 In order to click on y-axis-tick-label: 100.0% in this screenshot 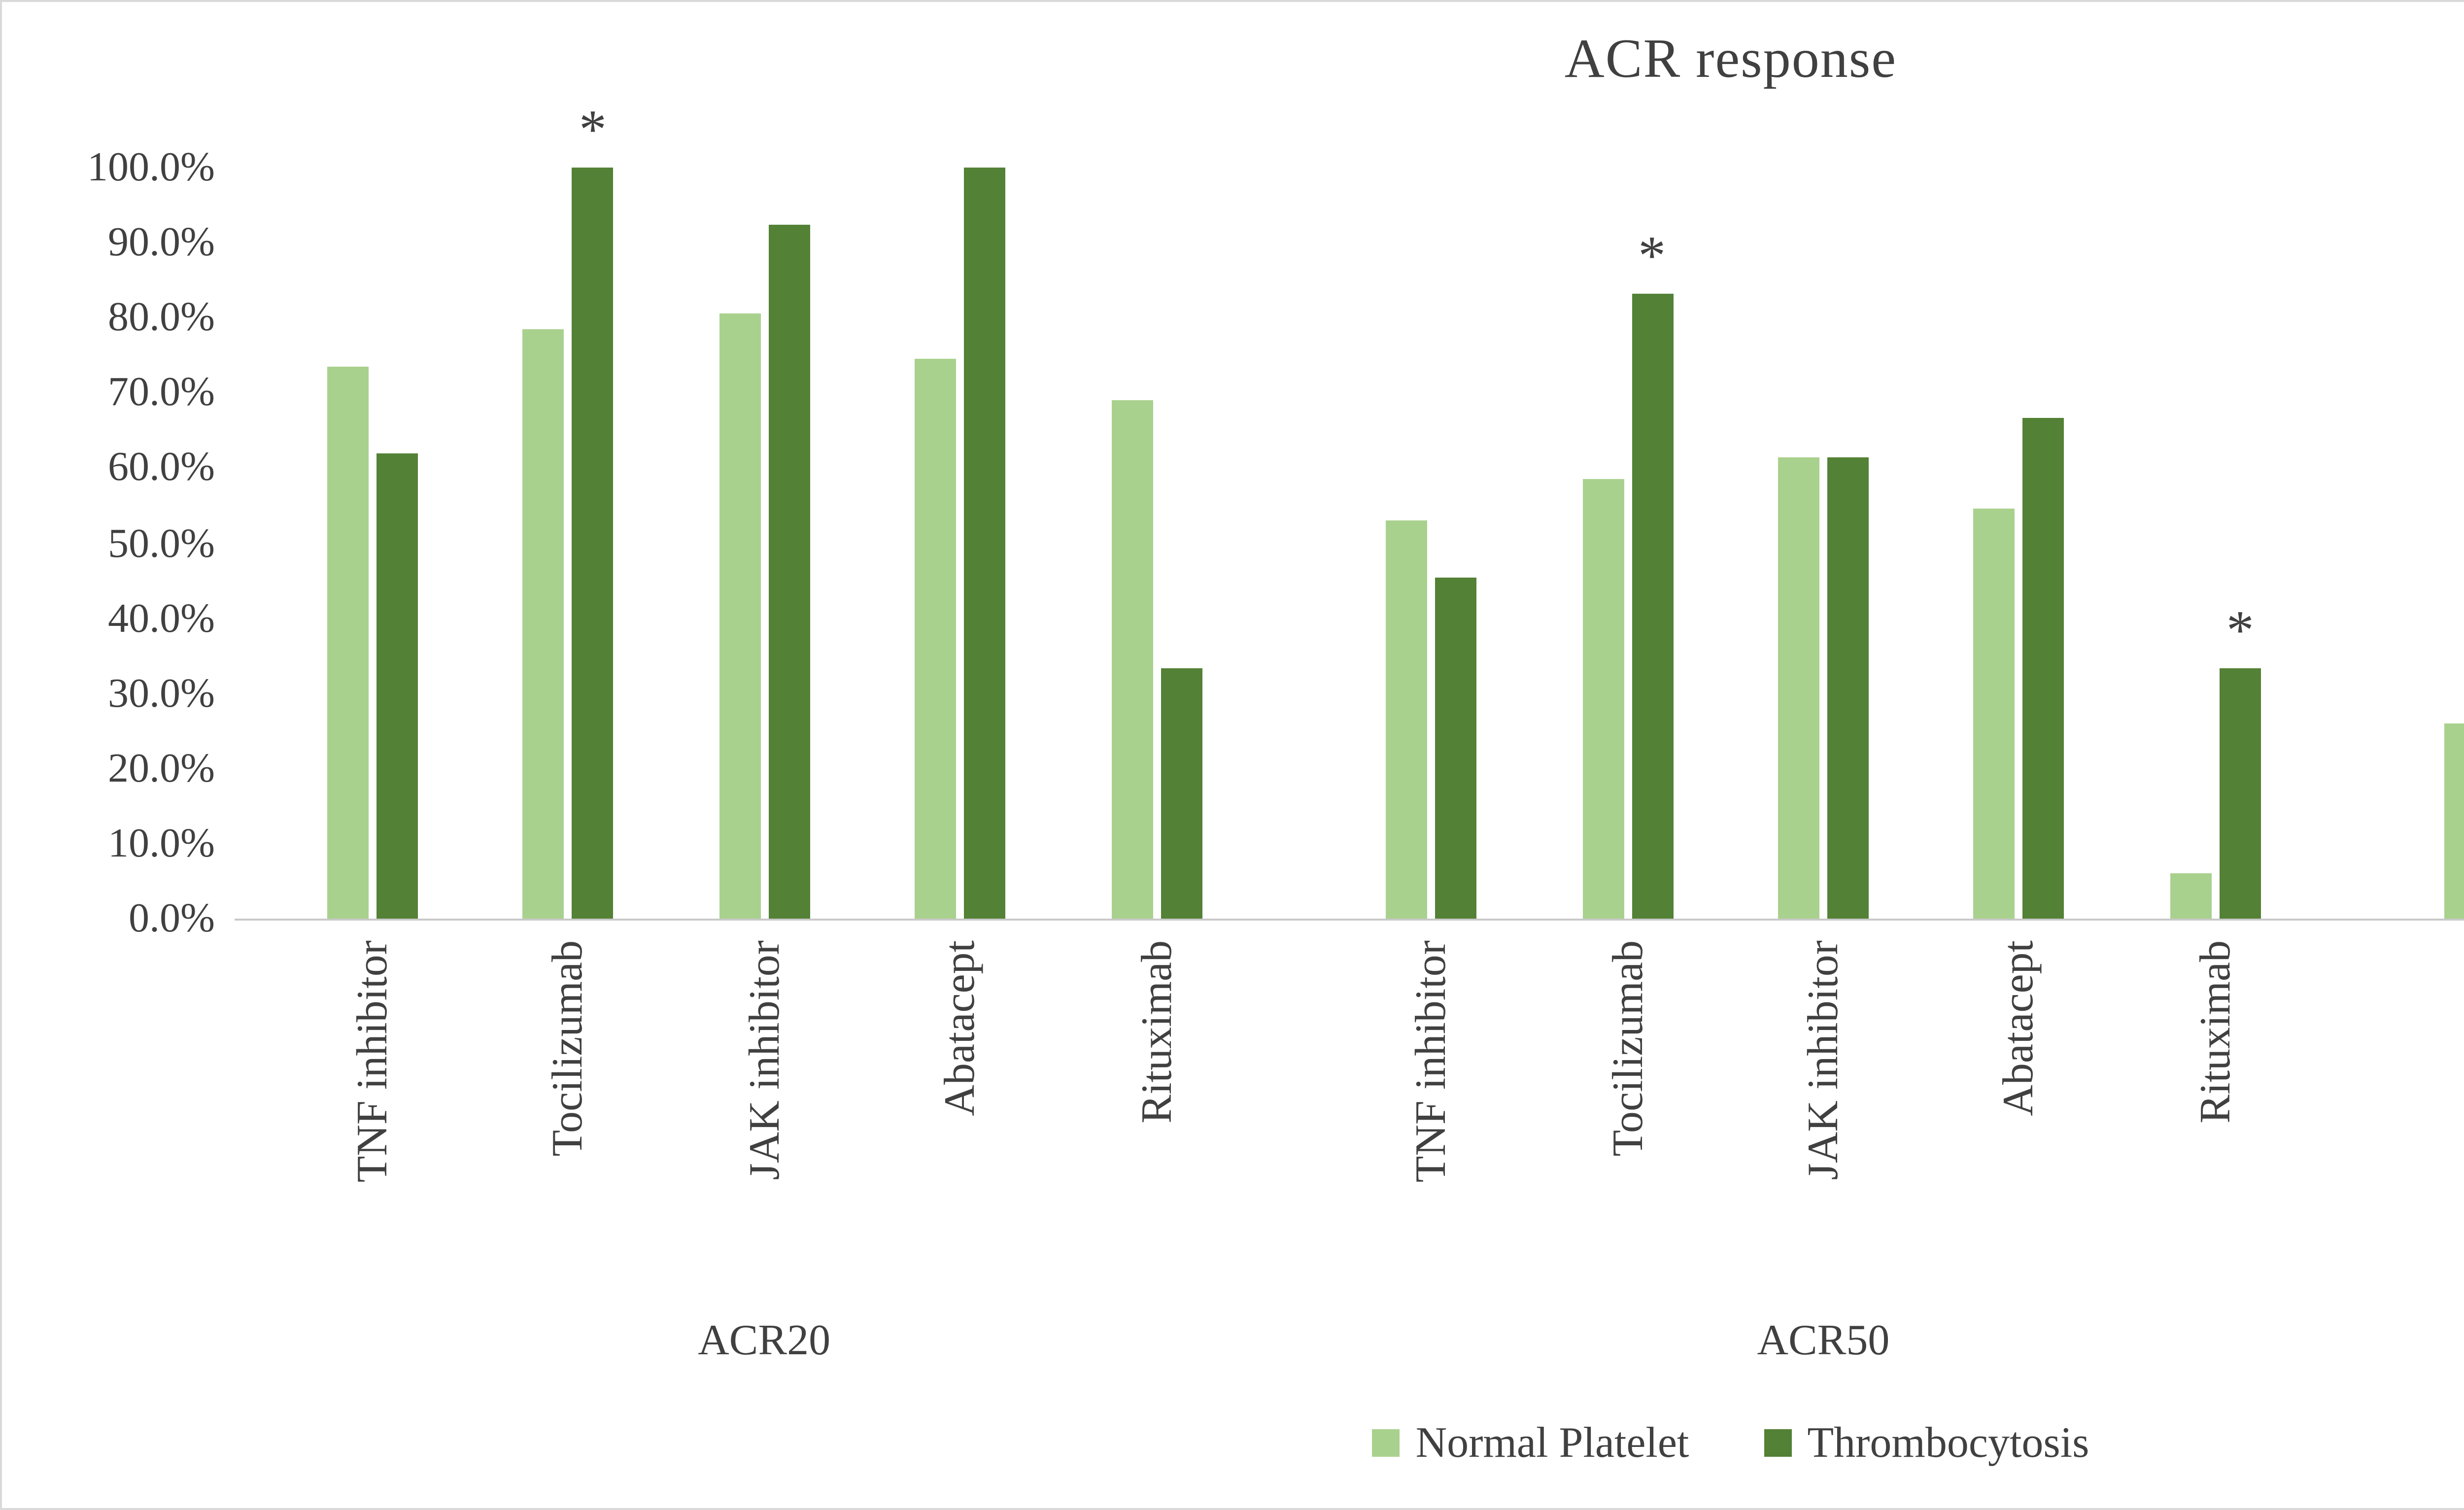, I will do `click(151, 166)`.